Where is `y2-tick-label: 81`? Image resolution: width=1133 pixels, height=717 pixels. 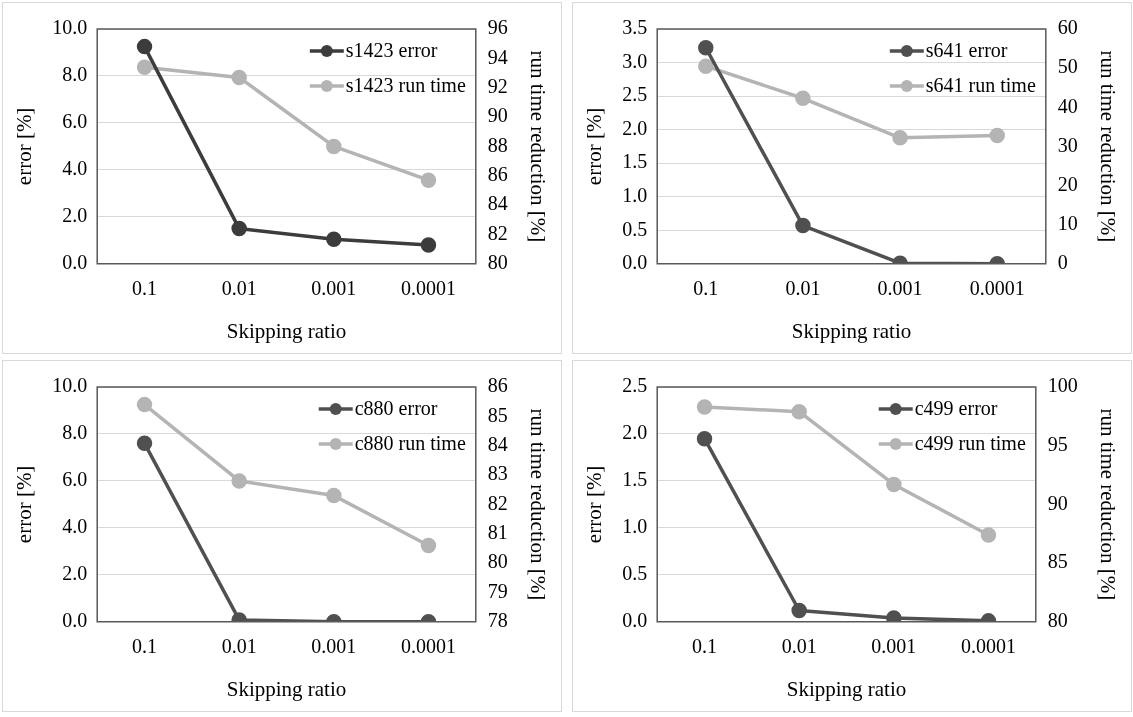 y2-tick-label: 81 is located at coordinates (497, 532).